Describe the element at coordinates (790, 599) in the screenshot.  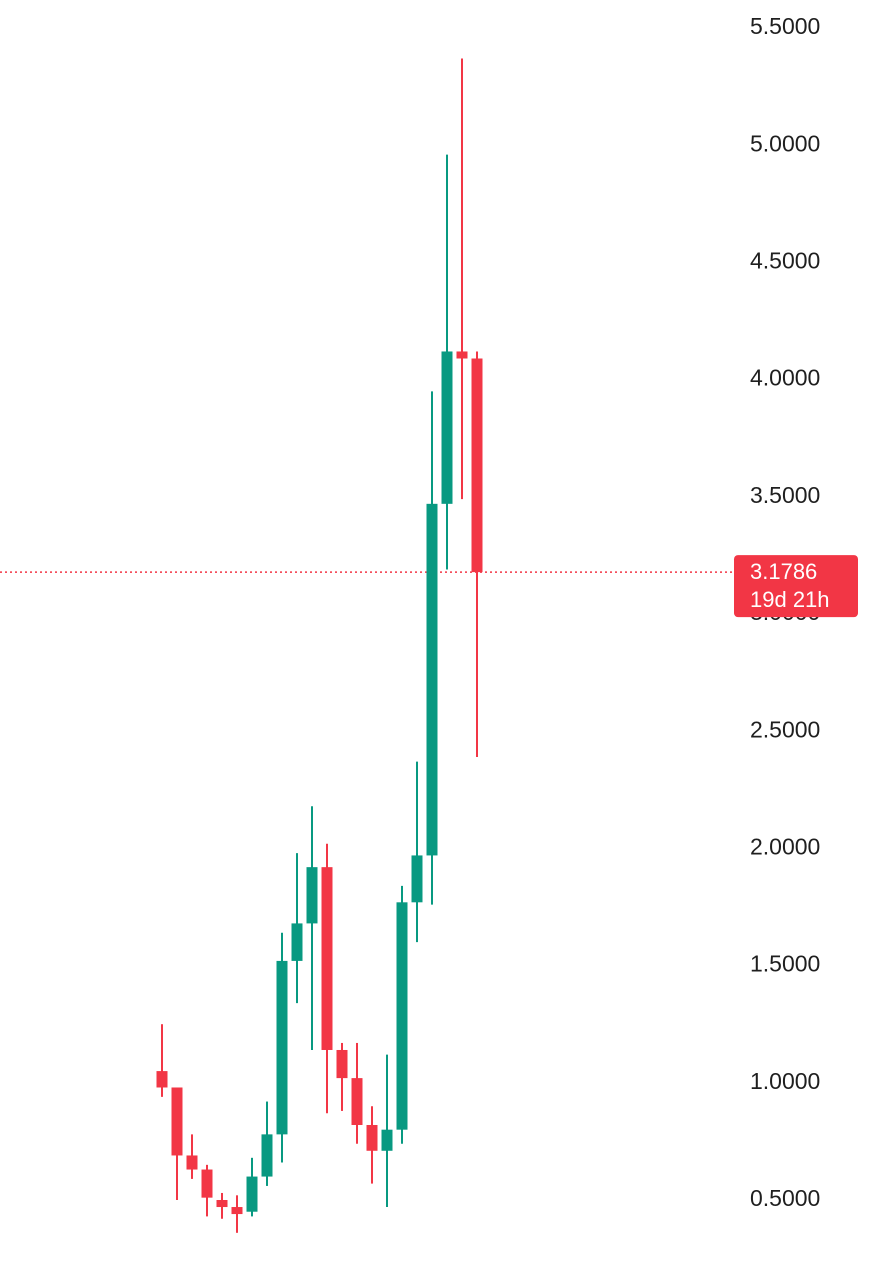
I see `candle-countdown-label: 19d 21h` at that location.